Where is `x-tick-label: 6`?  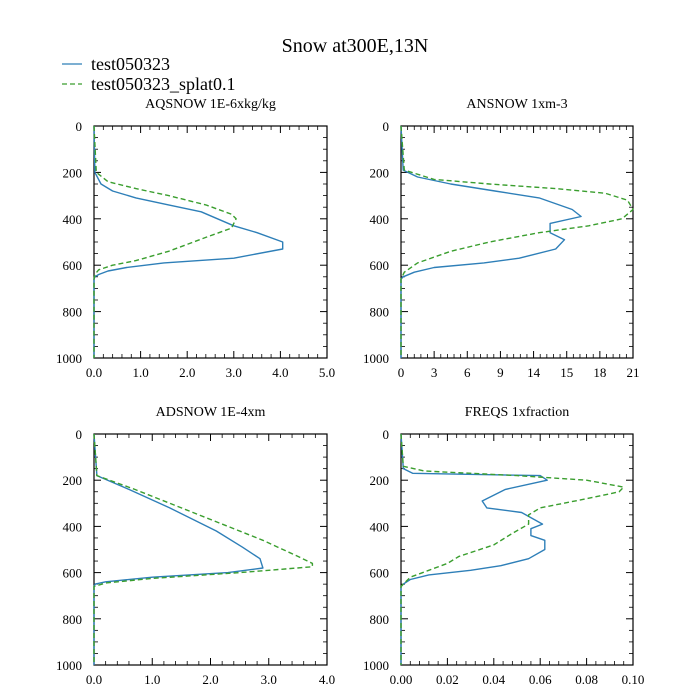
x-tick-label: 6 is located at coordinates (467, 372).